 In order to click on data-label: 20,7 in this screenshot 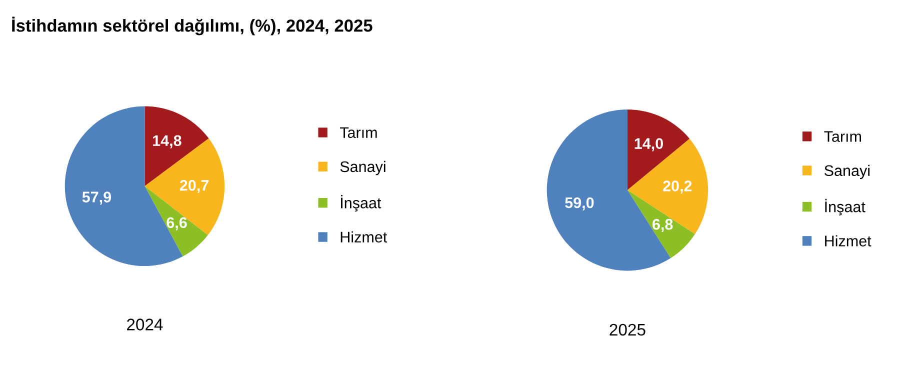, I will do `click(194, 186)`.